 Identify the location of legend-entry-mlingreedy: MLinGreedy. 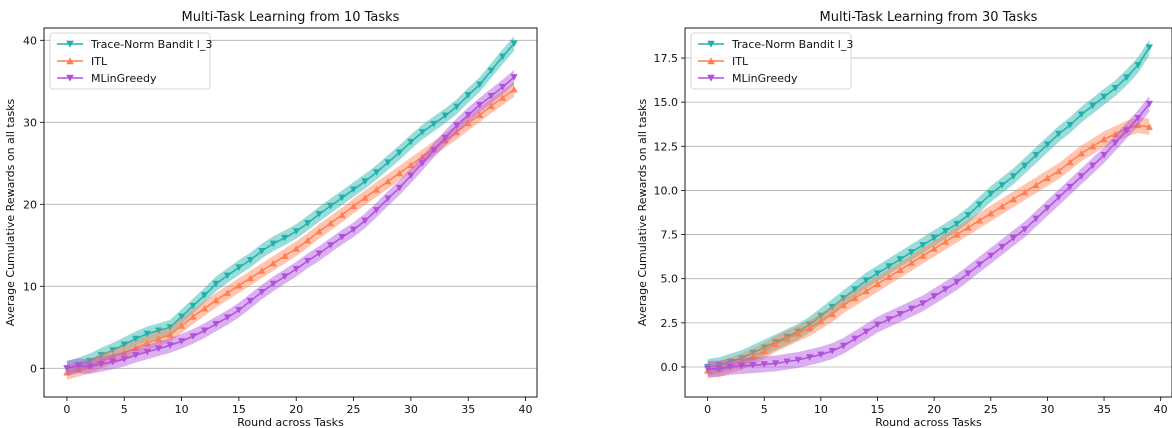
(748, 78).